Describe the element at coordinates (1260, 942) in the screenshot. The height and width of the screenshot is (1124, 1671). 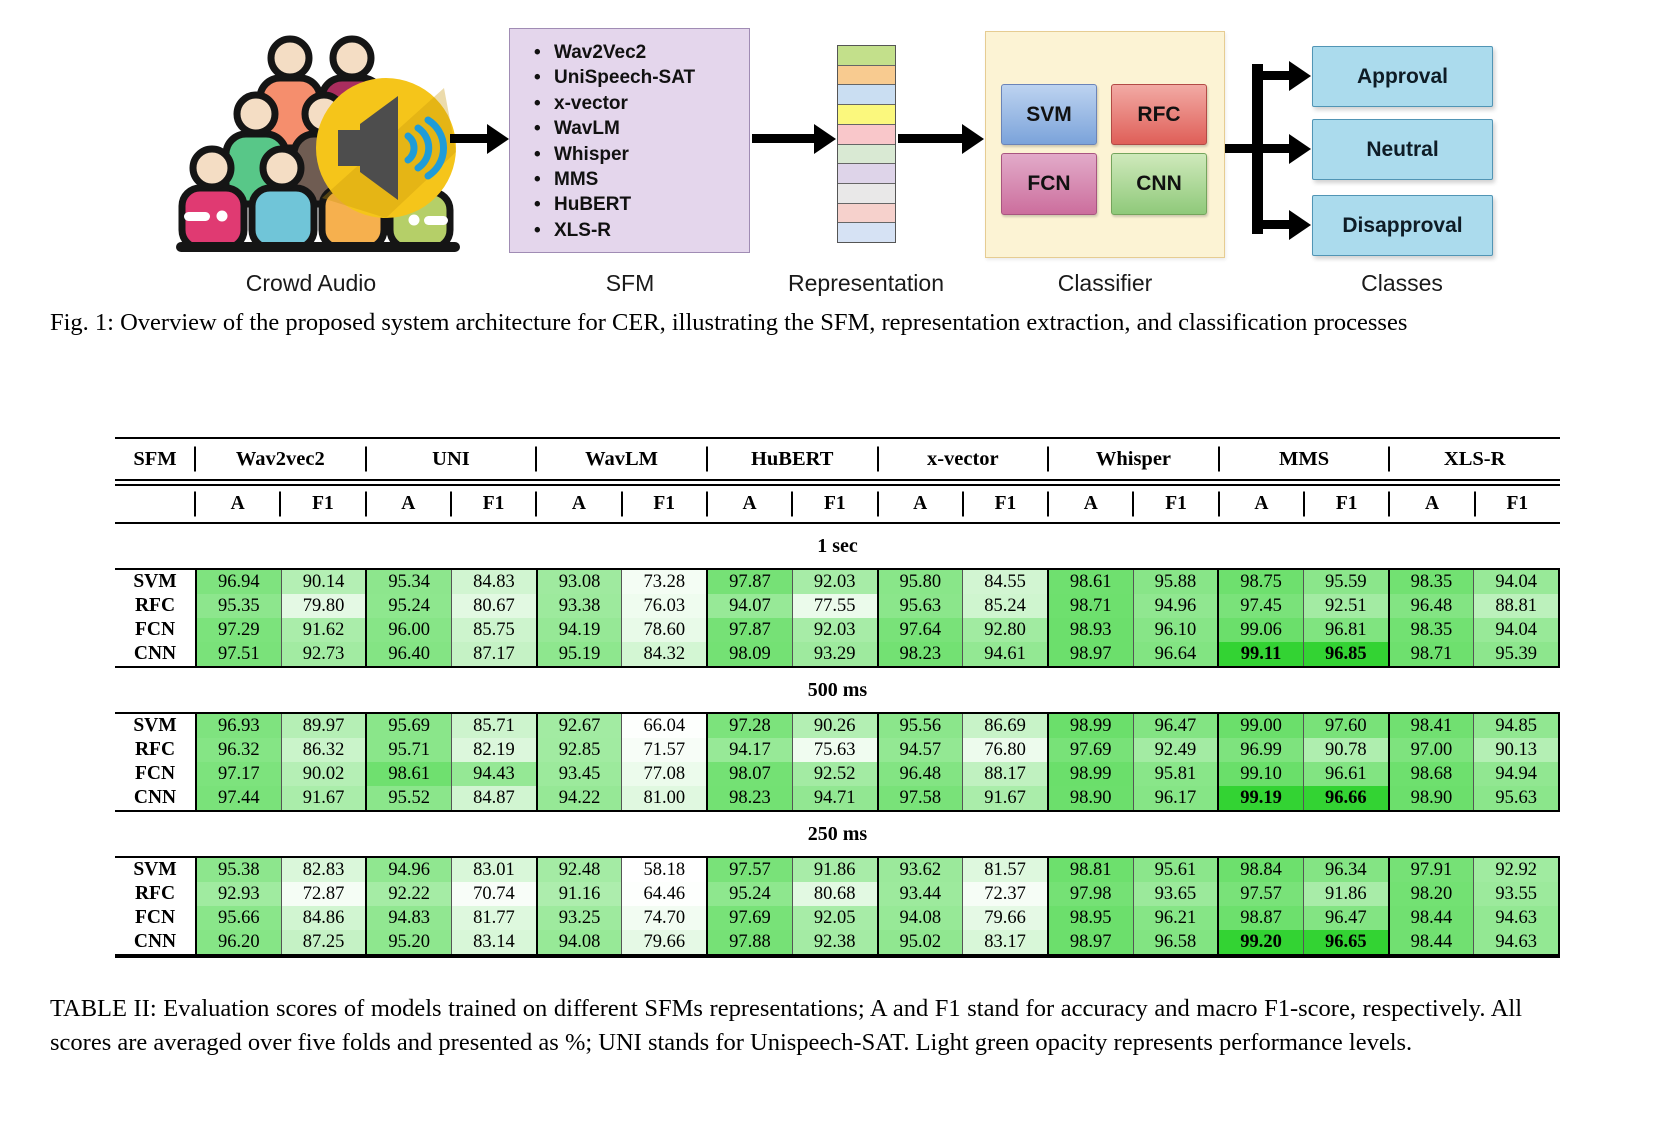
I see `table-cell: 99.20` at that location.